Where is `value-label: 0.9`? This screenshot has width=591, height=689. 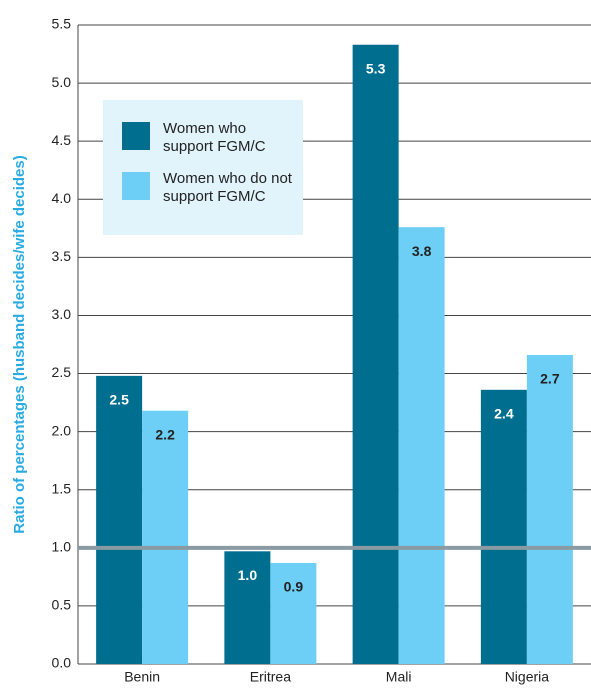
value-label: 0.9 is located at coordinates (294, 587).